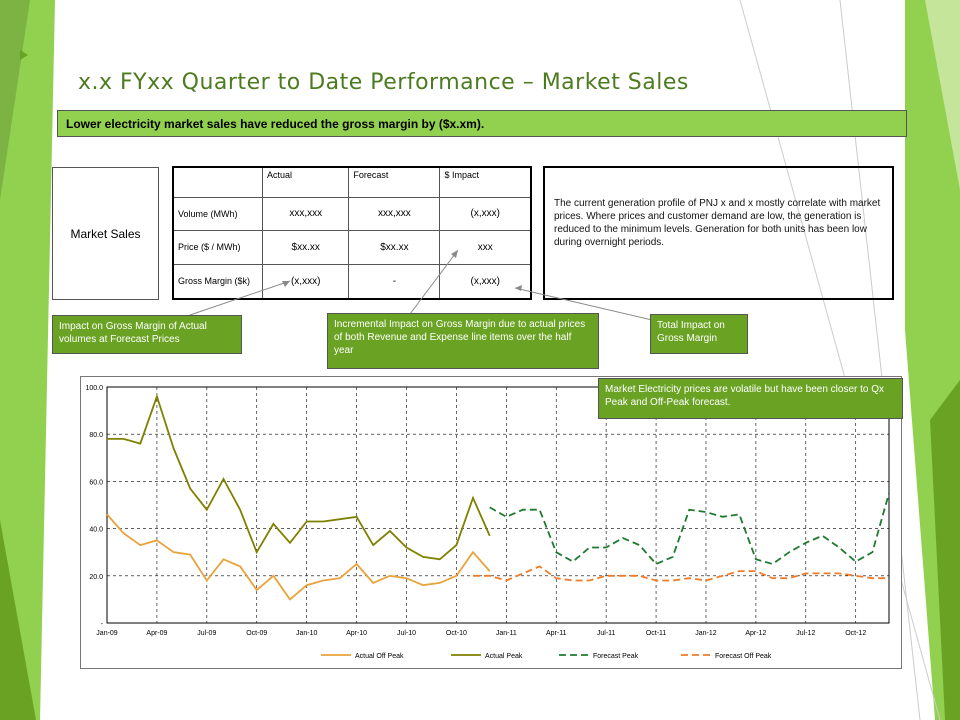 The image size is (960, 720). What do you see at coordinates (217, 182) in the screenshot?
I see `table-header-cell` at bounding box center [217, 182].